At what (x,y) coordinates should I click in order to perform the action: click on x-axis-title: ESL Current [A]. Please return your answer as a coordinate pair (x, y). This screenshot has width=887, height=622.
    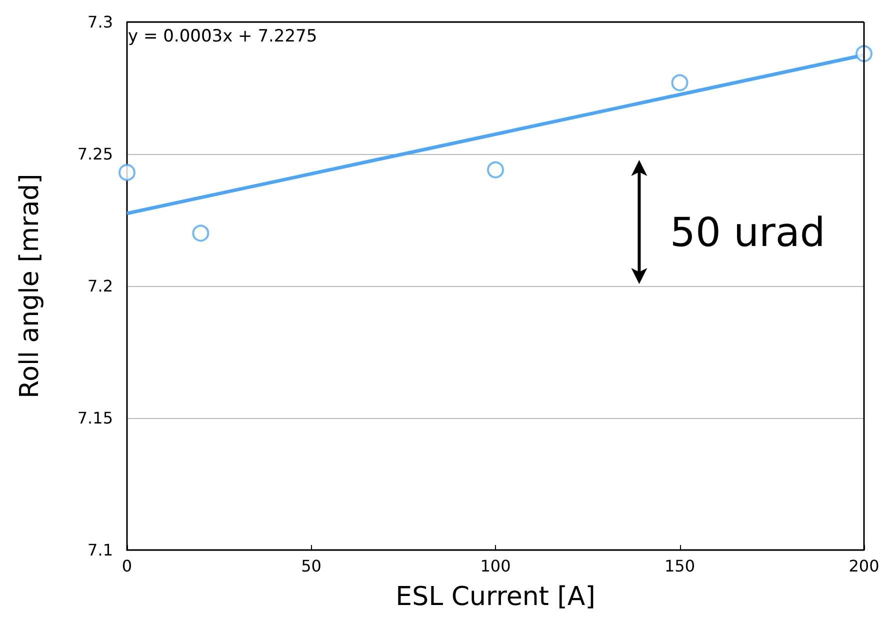
    Looking at the image, I should click on (496, 597).